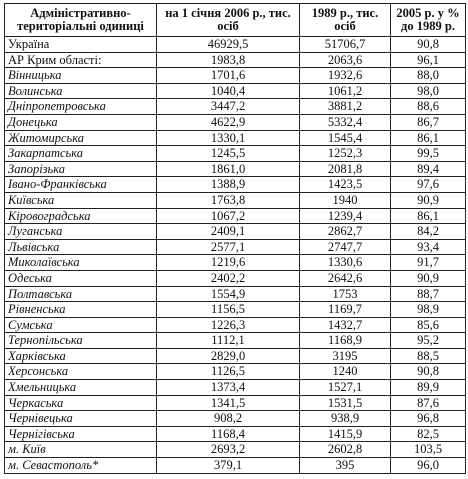 The width and height of the screenshot is (468, 479). What do you see at coordinates (428, 231) in the screenshot?
I see `percent-change-cell: 84,2` at bounding box center [428, 231].